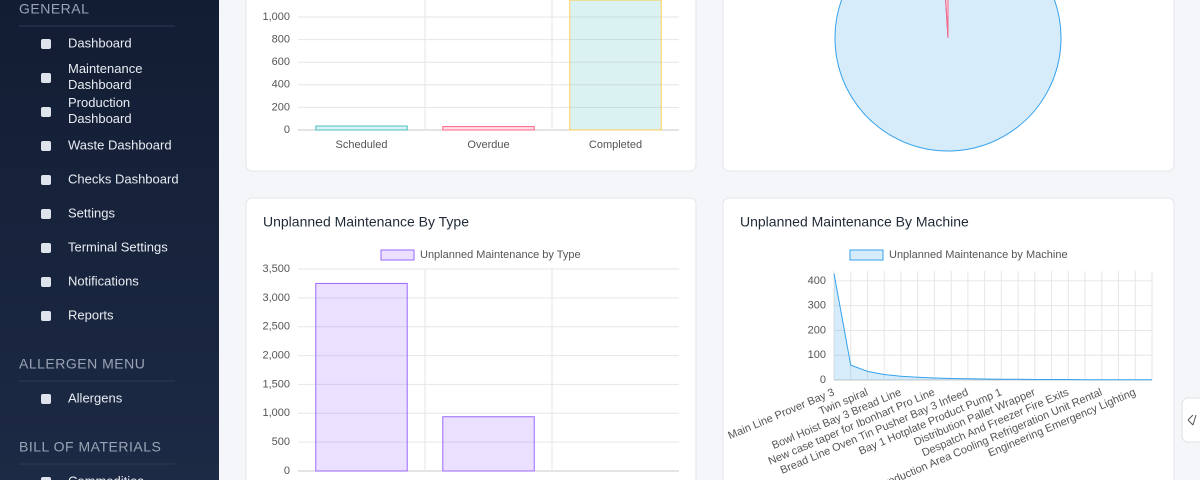 Image resolution: width=1200 pixels, height=480 pixels. I want to click on floating-widget, so click(1190, 420).